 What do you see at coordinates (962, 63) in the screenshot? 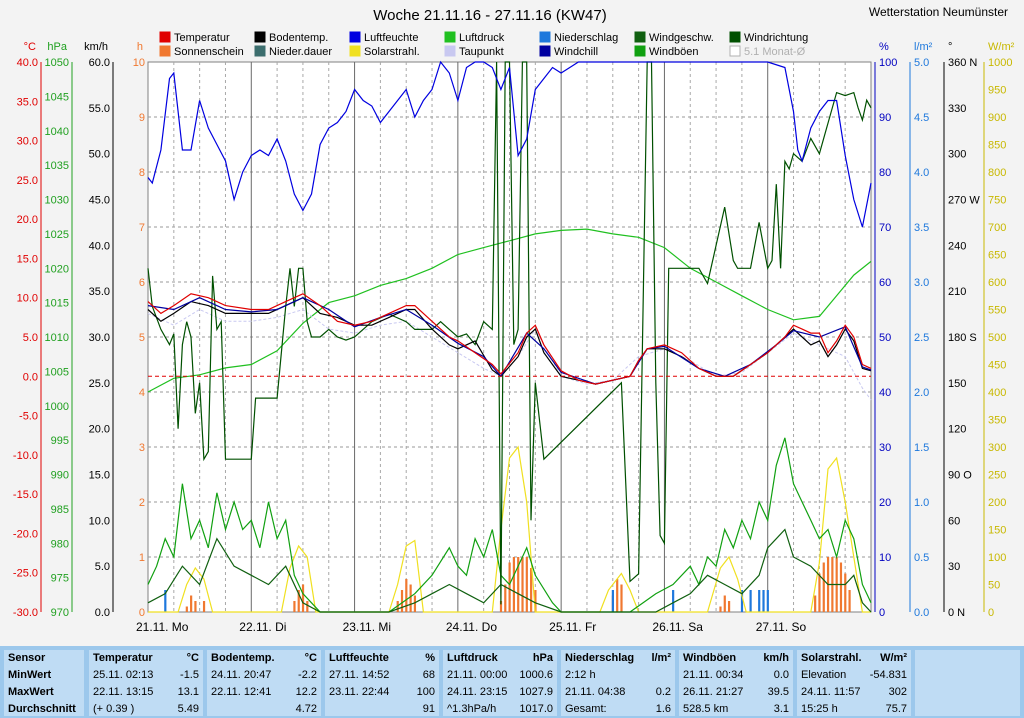
I see `right-axis-tick-label: 360 N` at bounding box center [962, 63].